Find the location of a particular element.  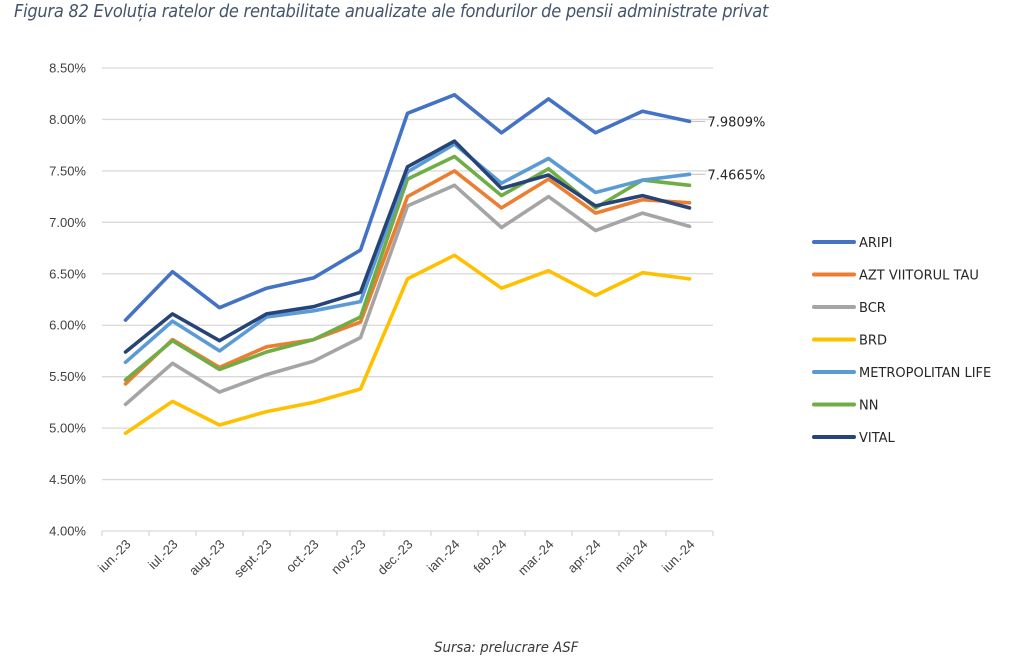

source-note: Sursa: prelucrare ASF is located at coordinates (506, 648).